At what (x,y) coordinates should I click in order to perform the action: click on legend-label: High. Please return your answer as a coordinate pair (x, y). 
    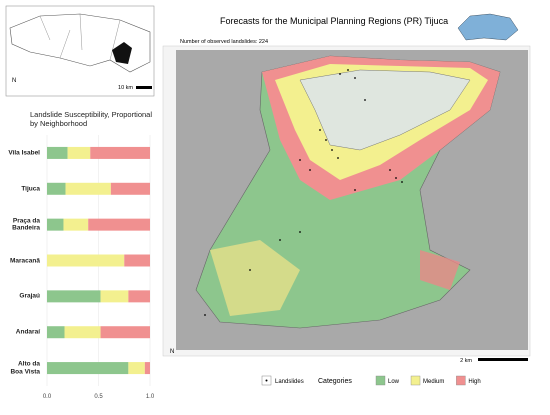
    Looking at the image, I should click on (474, 382).